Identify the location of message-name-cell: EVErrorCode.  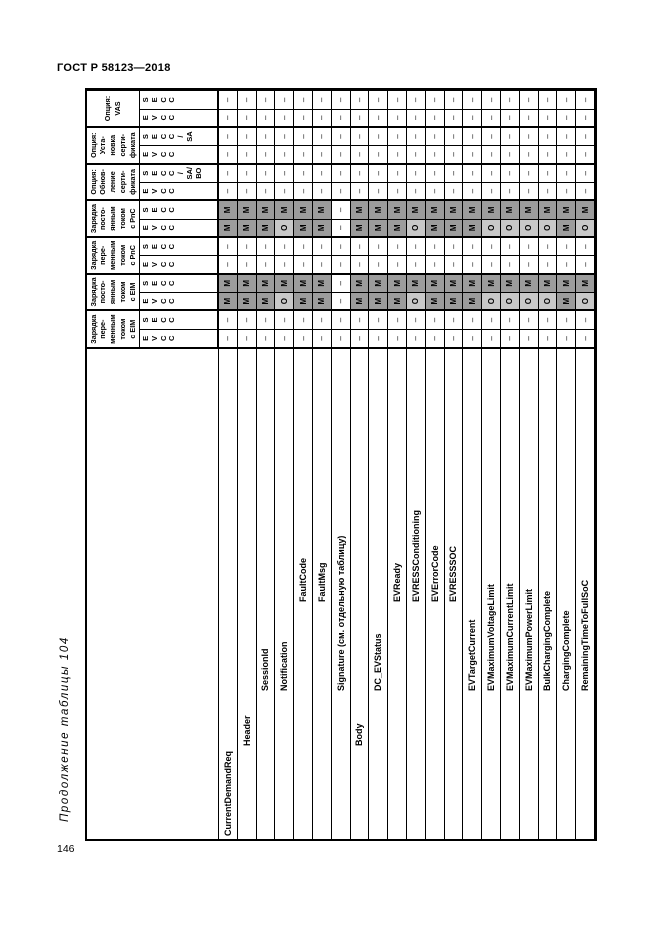
(435, 593).